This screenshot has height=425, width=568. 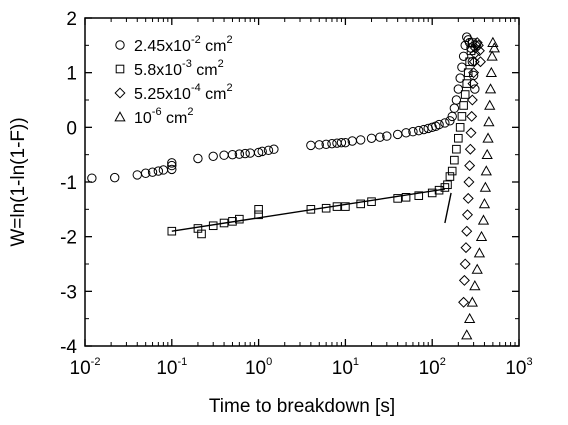 What do you see at coordinates (68, 238) in the screenshot?
I see `y-tick-label: -2` at bounding box center [68, 238].